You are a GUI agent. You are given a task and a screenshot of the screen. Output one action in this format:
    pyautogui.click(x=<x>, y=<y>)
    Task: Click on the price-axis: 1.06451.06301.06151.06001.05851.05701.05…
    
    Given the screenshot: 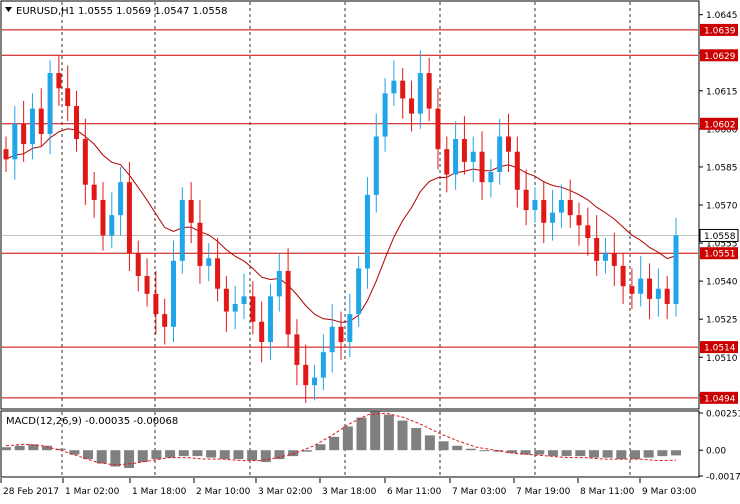 What is the action you would take?
    pyautogui.click(x=718, y=207)
    